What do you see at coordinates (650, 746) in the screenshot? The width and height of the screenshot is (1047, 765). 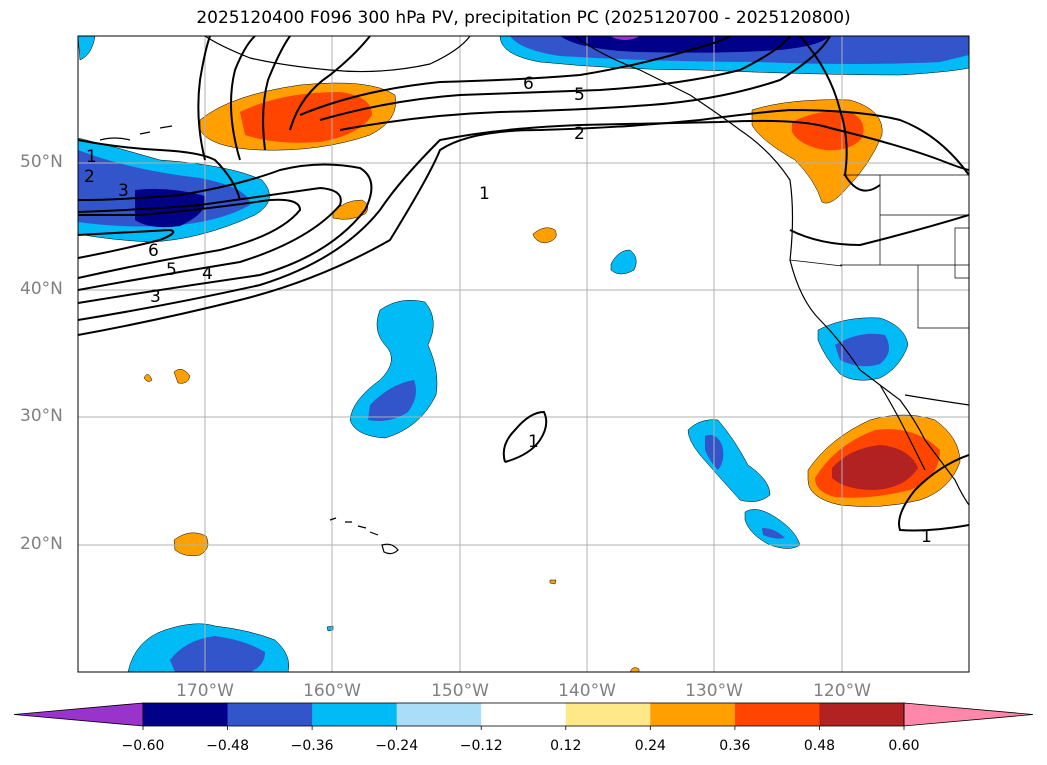 I see `colorbar-tick-label: 0.24` at bounding box center [650, 746].